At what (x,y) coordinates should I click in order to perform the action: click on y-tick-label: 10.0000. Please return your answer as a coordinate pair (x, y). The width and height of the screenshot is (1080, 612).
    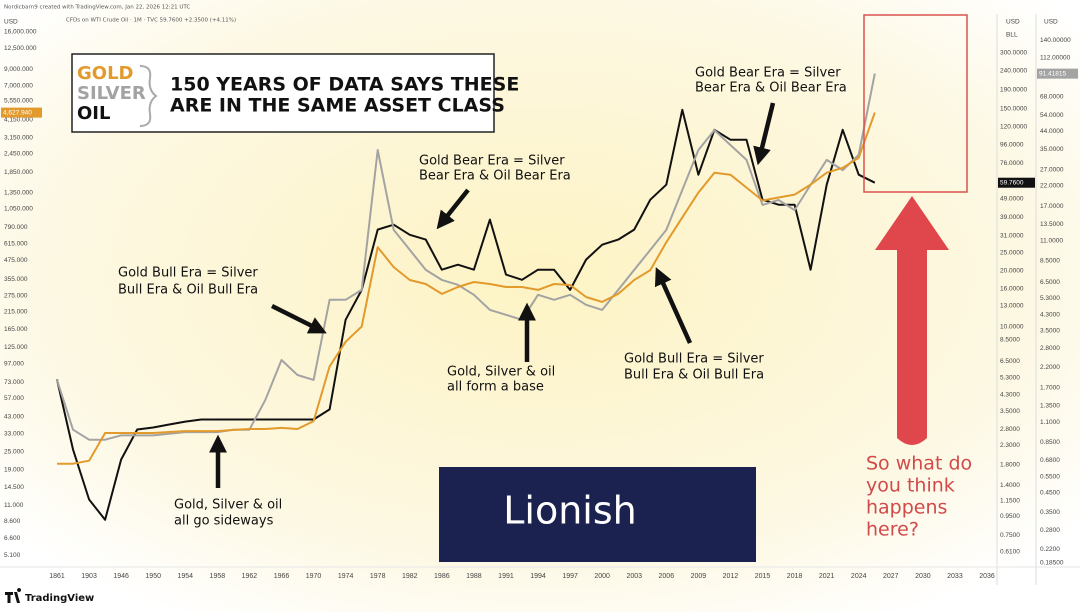
    Looking at the image, I should click on (1012, 326).